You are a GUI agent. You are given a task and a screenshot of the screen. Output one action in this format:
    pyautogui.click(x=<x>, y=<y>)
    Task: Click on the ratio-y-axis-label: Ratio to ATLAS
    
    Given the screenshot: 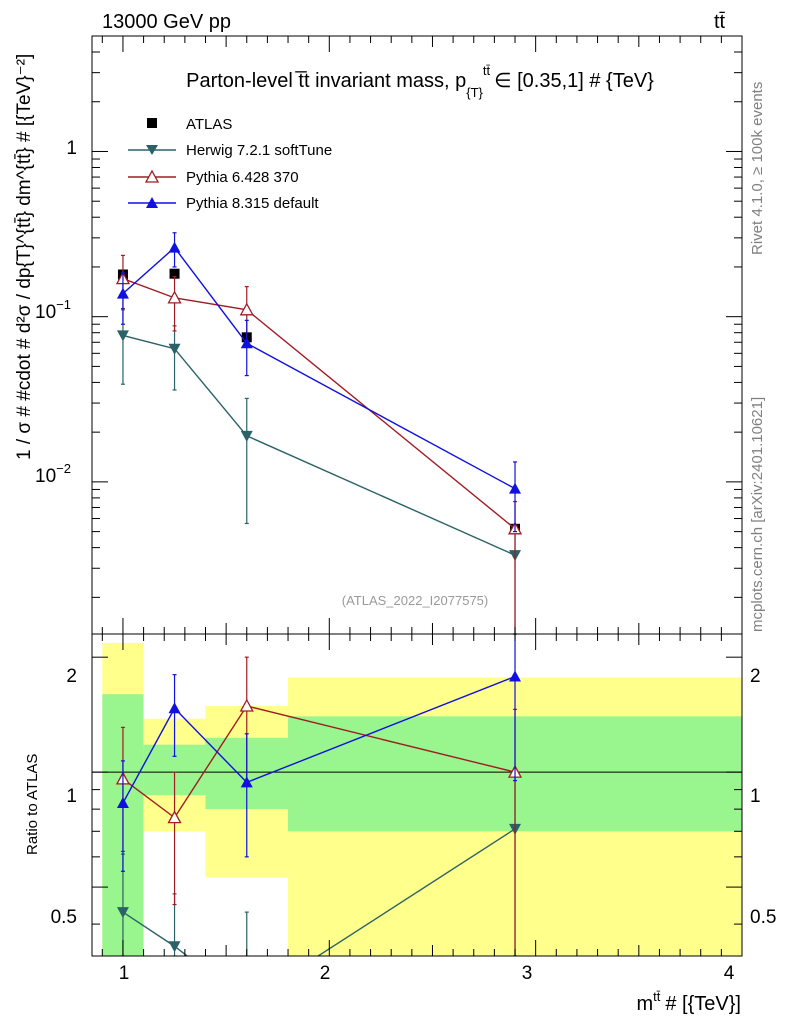 What is the action you would take?
    pyautogui.click(x=32, y=804)
    